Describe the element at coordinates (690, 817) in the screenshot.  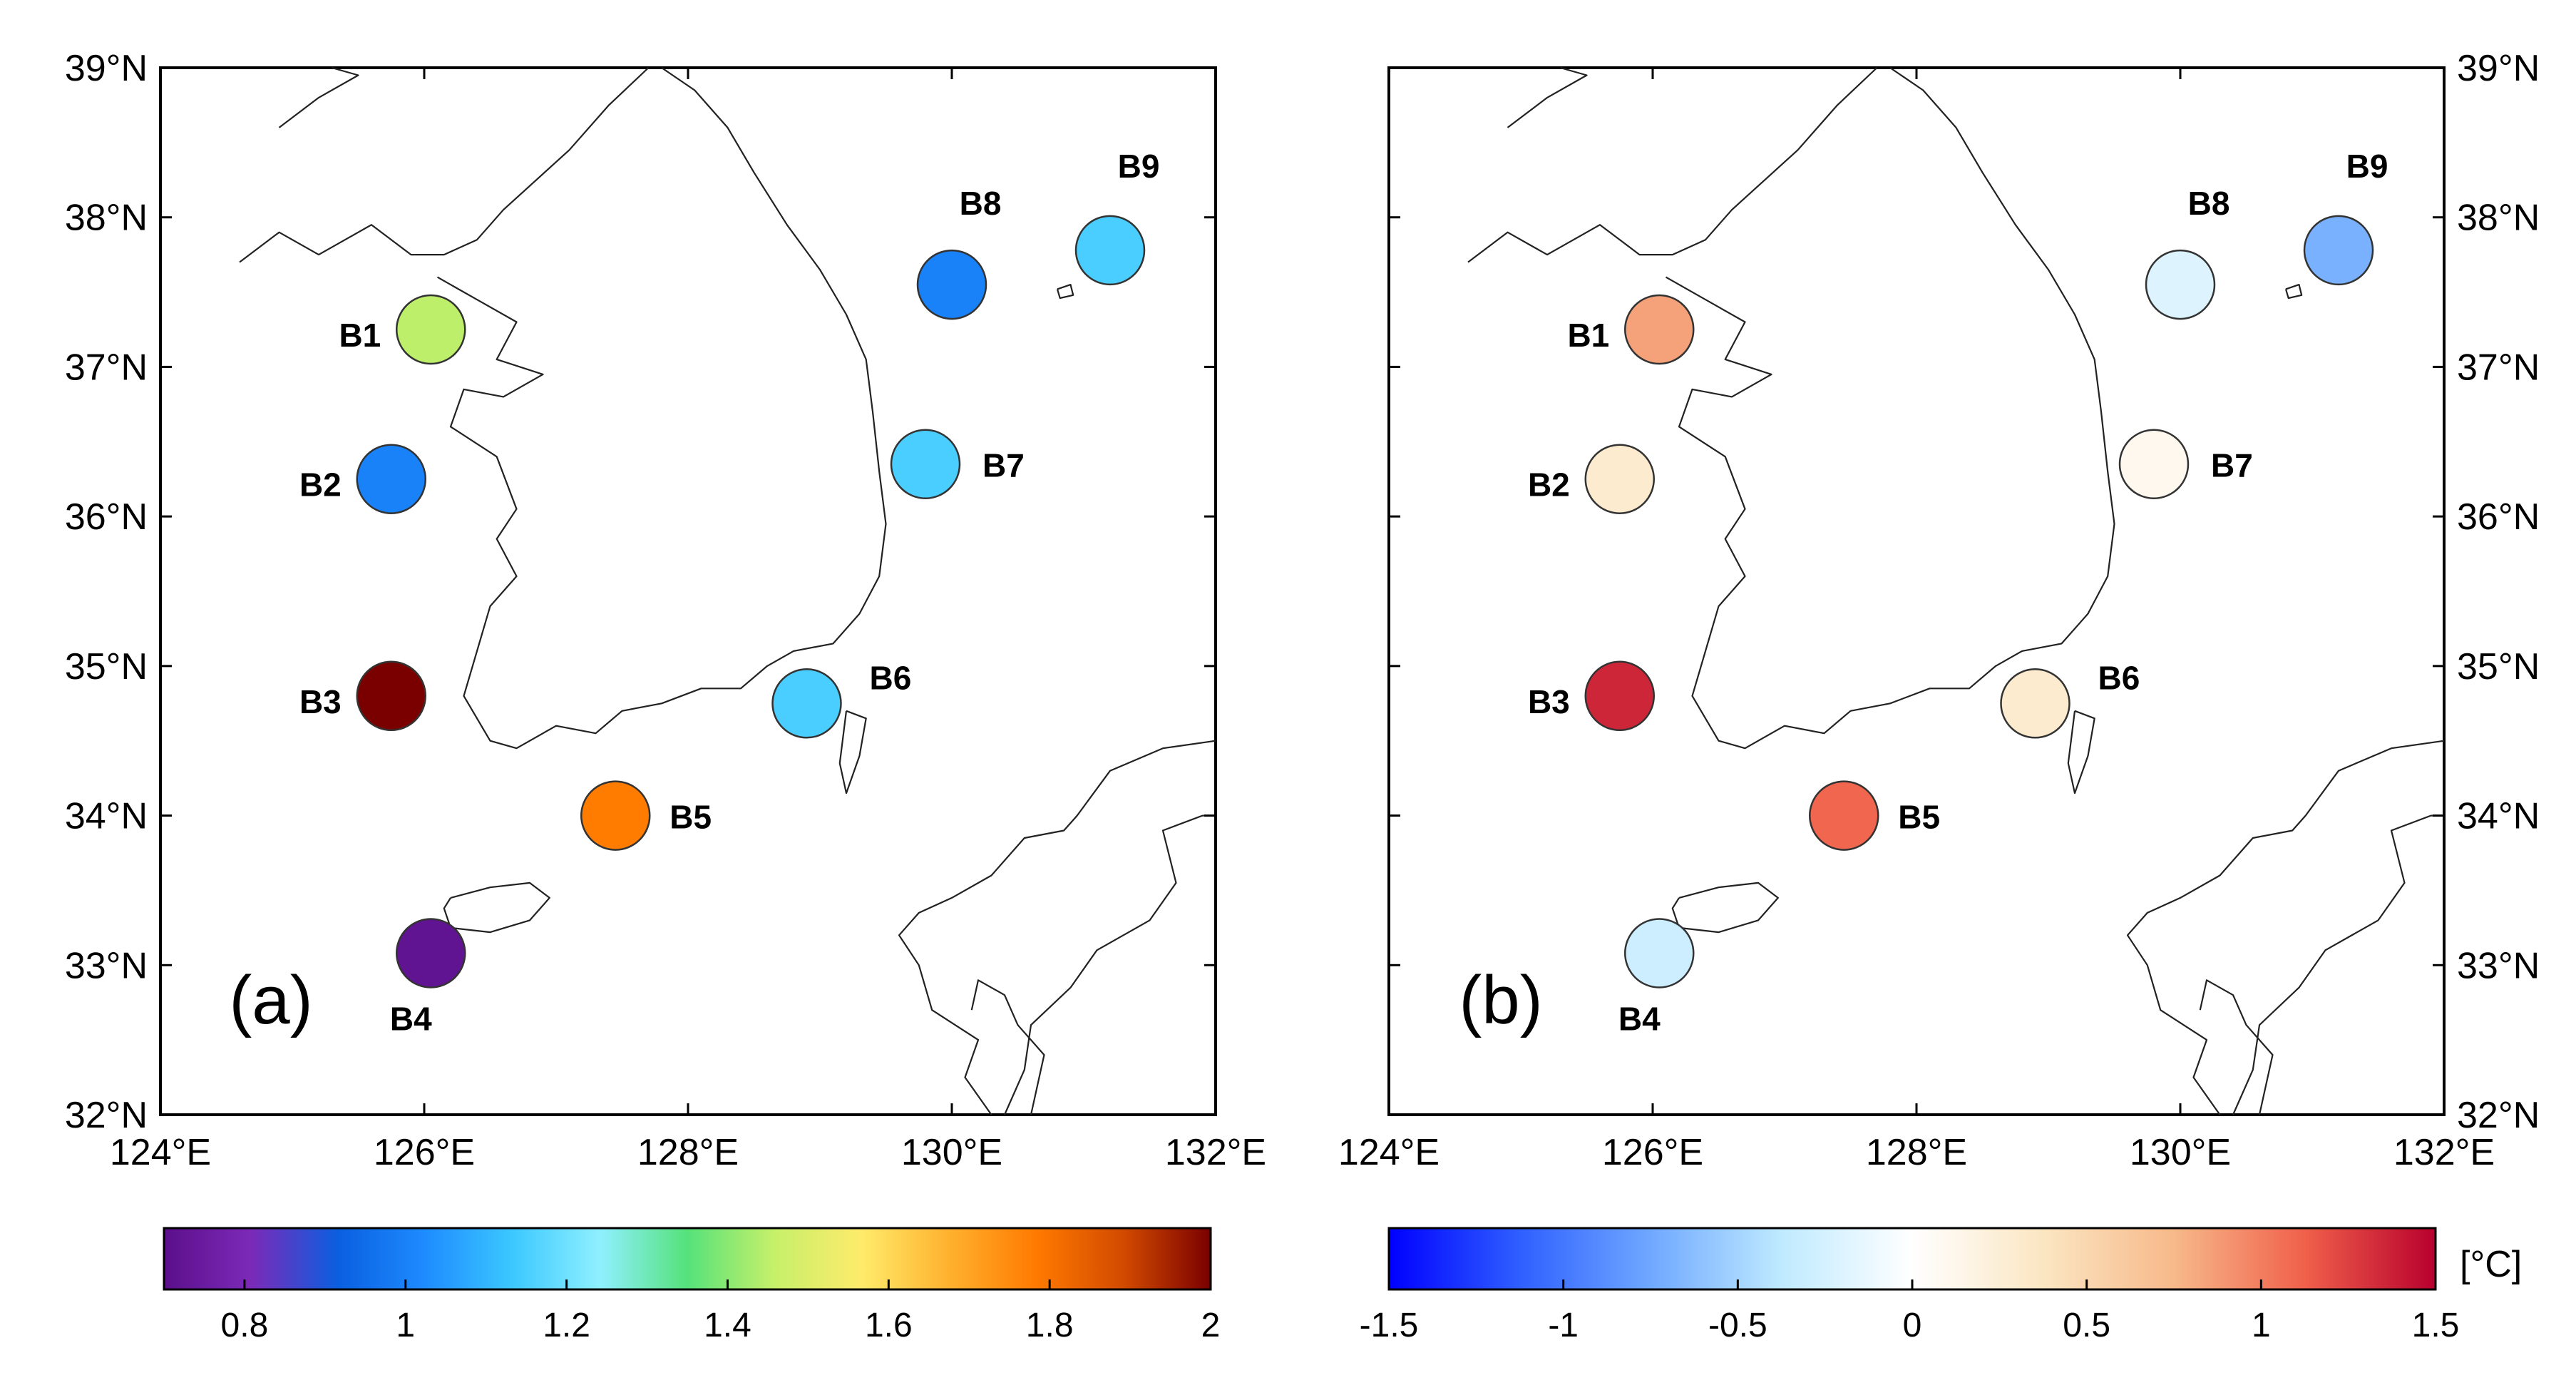
I see `station-label-b5: B5` at that location.